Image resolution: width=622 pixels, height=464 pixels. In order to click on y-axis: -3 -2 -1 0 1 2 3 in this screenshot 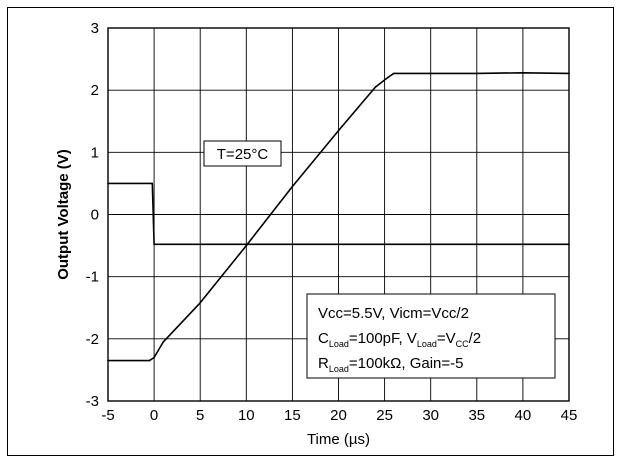, I will do `click(92, 215)`.